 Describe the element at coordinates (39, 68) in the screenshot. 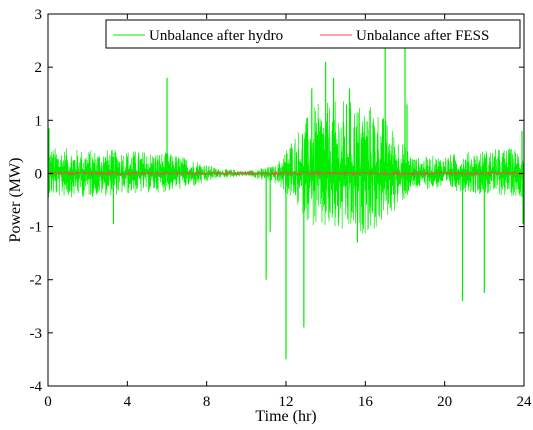

I see `y-tick-label: 2` at that location.